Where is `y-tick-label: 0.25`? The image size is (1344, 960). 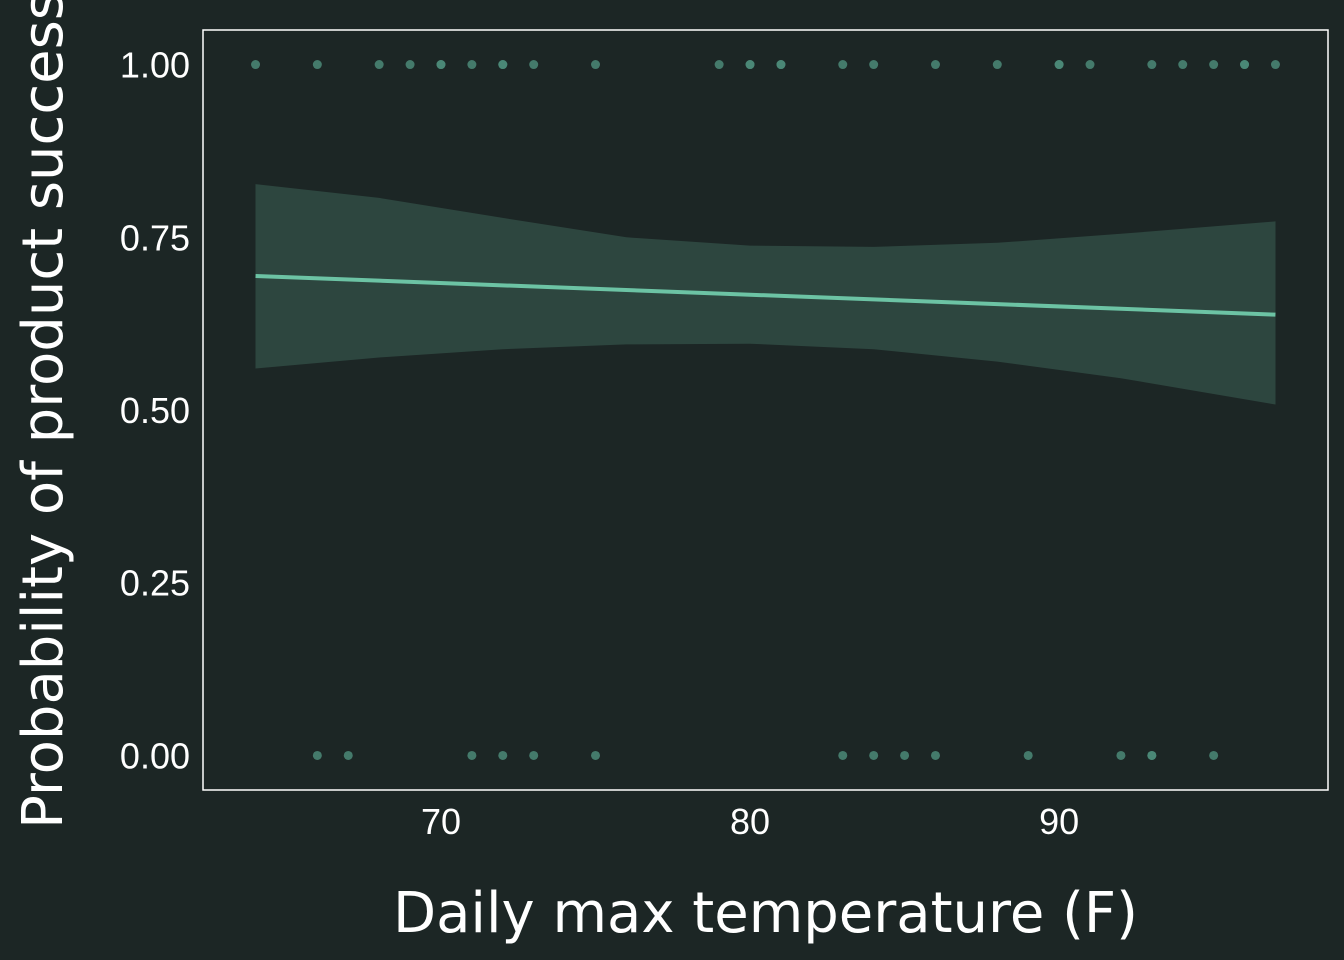 y-tick-label: 0.25 is located at coordinates (155, 583).